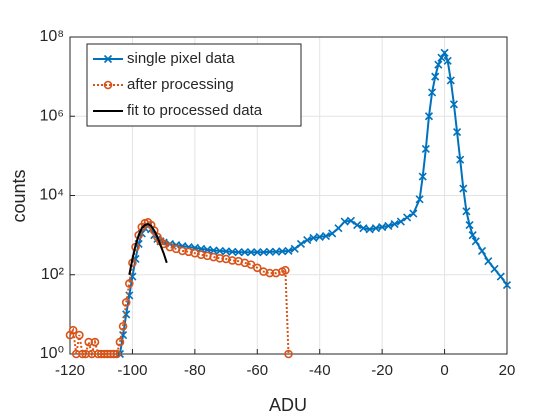  Describe the element at coordinates (507, 370) in the screenshot. I see `x-tick-label: 20` at that location.